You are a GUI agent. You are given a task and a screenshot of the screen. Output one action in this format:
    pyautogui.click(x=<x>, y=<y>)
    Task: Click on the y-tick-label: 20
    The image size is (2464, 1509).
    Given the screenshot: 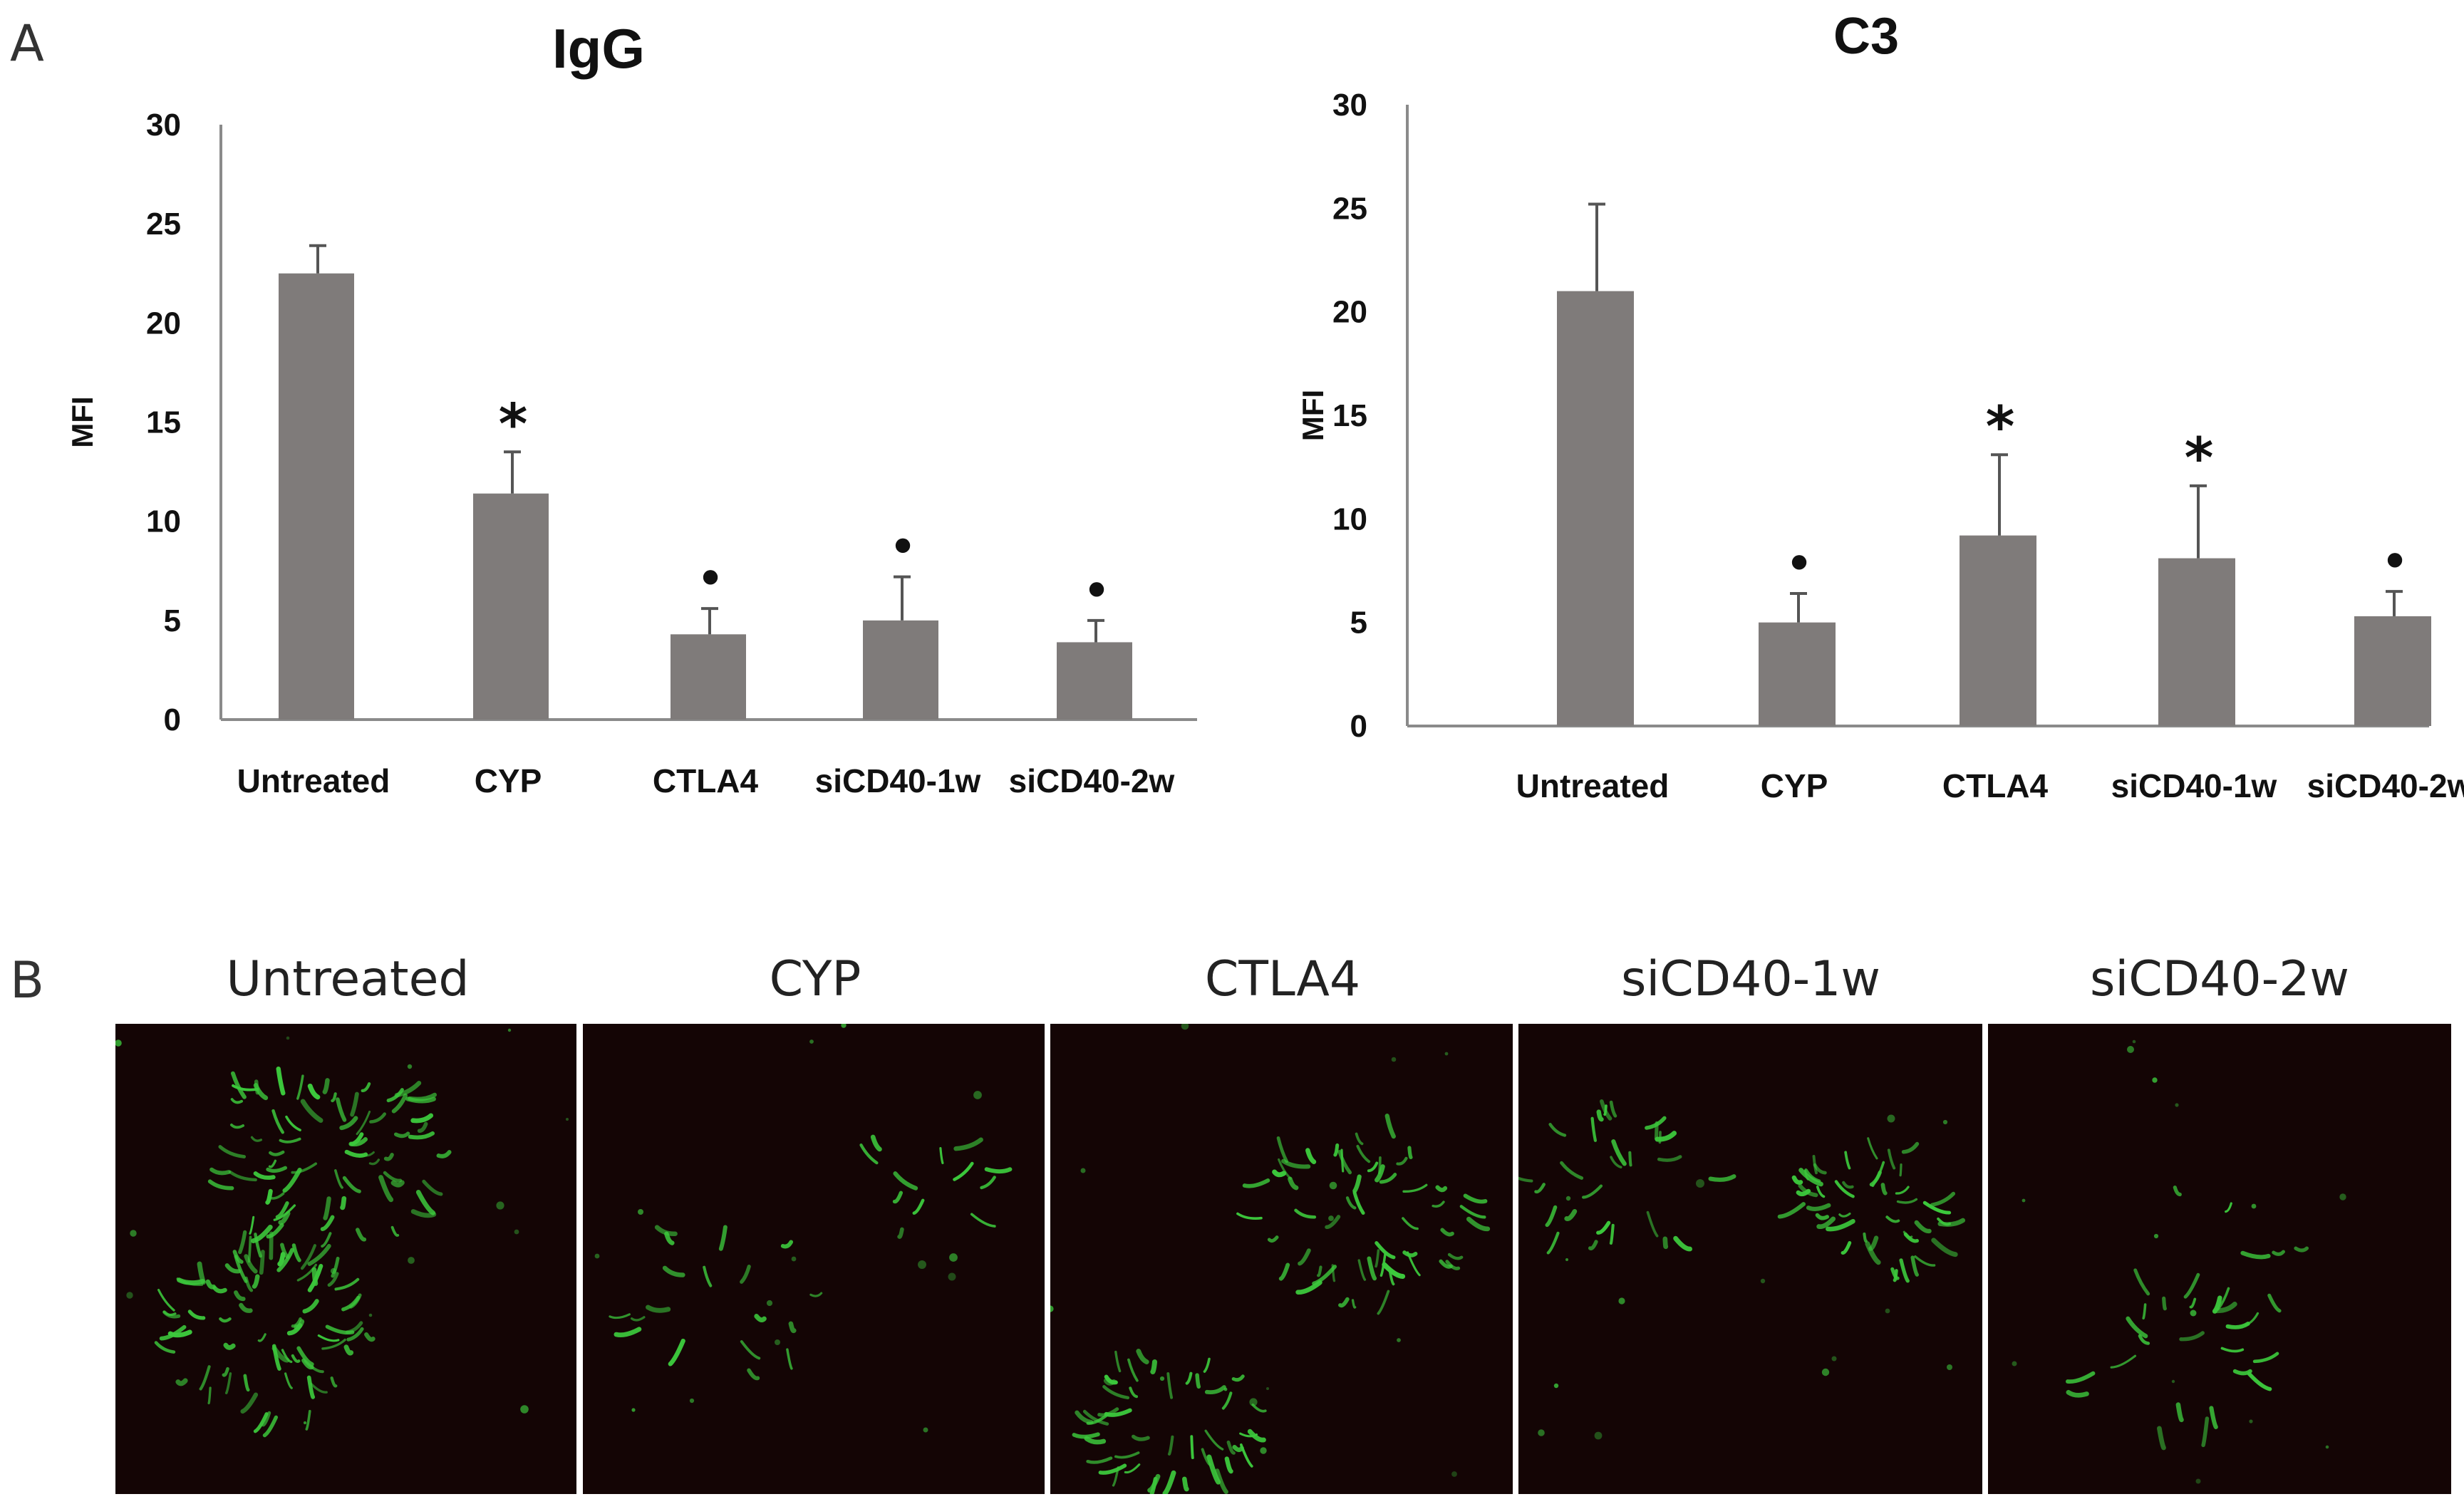 What is the action you would take?
    pyautogui.click(x=1349, y=312)
    